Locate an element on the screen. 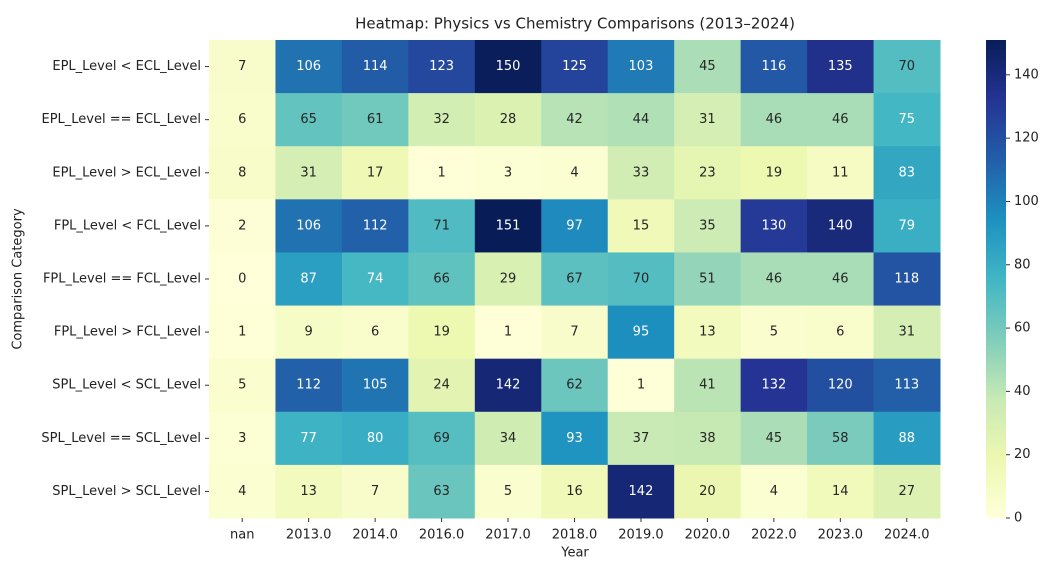 Image resolution: width=1046 pixels, height=565 pixels. cell-label: 58 is located at coordinates (840, 438).